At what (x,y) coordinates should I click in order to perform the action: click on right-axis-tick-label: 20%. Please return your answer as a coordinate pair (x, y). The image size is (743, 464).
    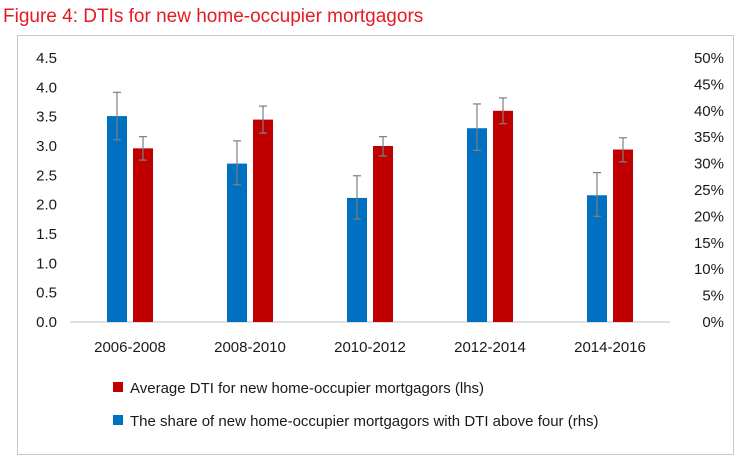
    Looking at the image, I should click on (709, 216).